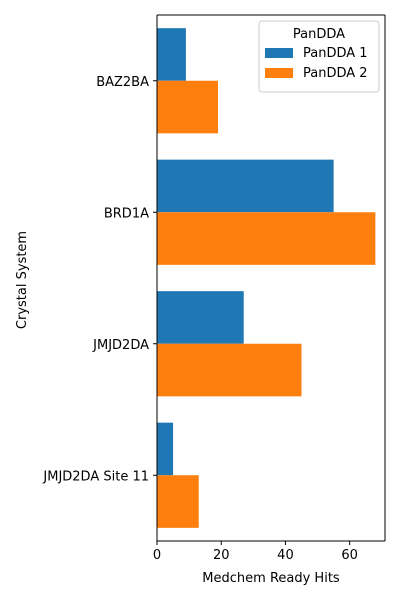  Describe the element at coordinates (271, 578) in the screenshot. I see `x-axis-label: Medchem Ready Hits` at that location.